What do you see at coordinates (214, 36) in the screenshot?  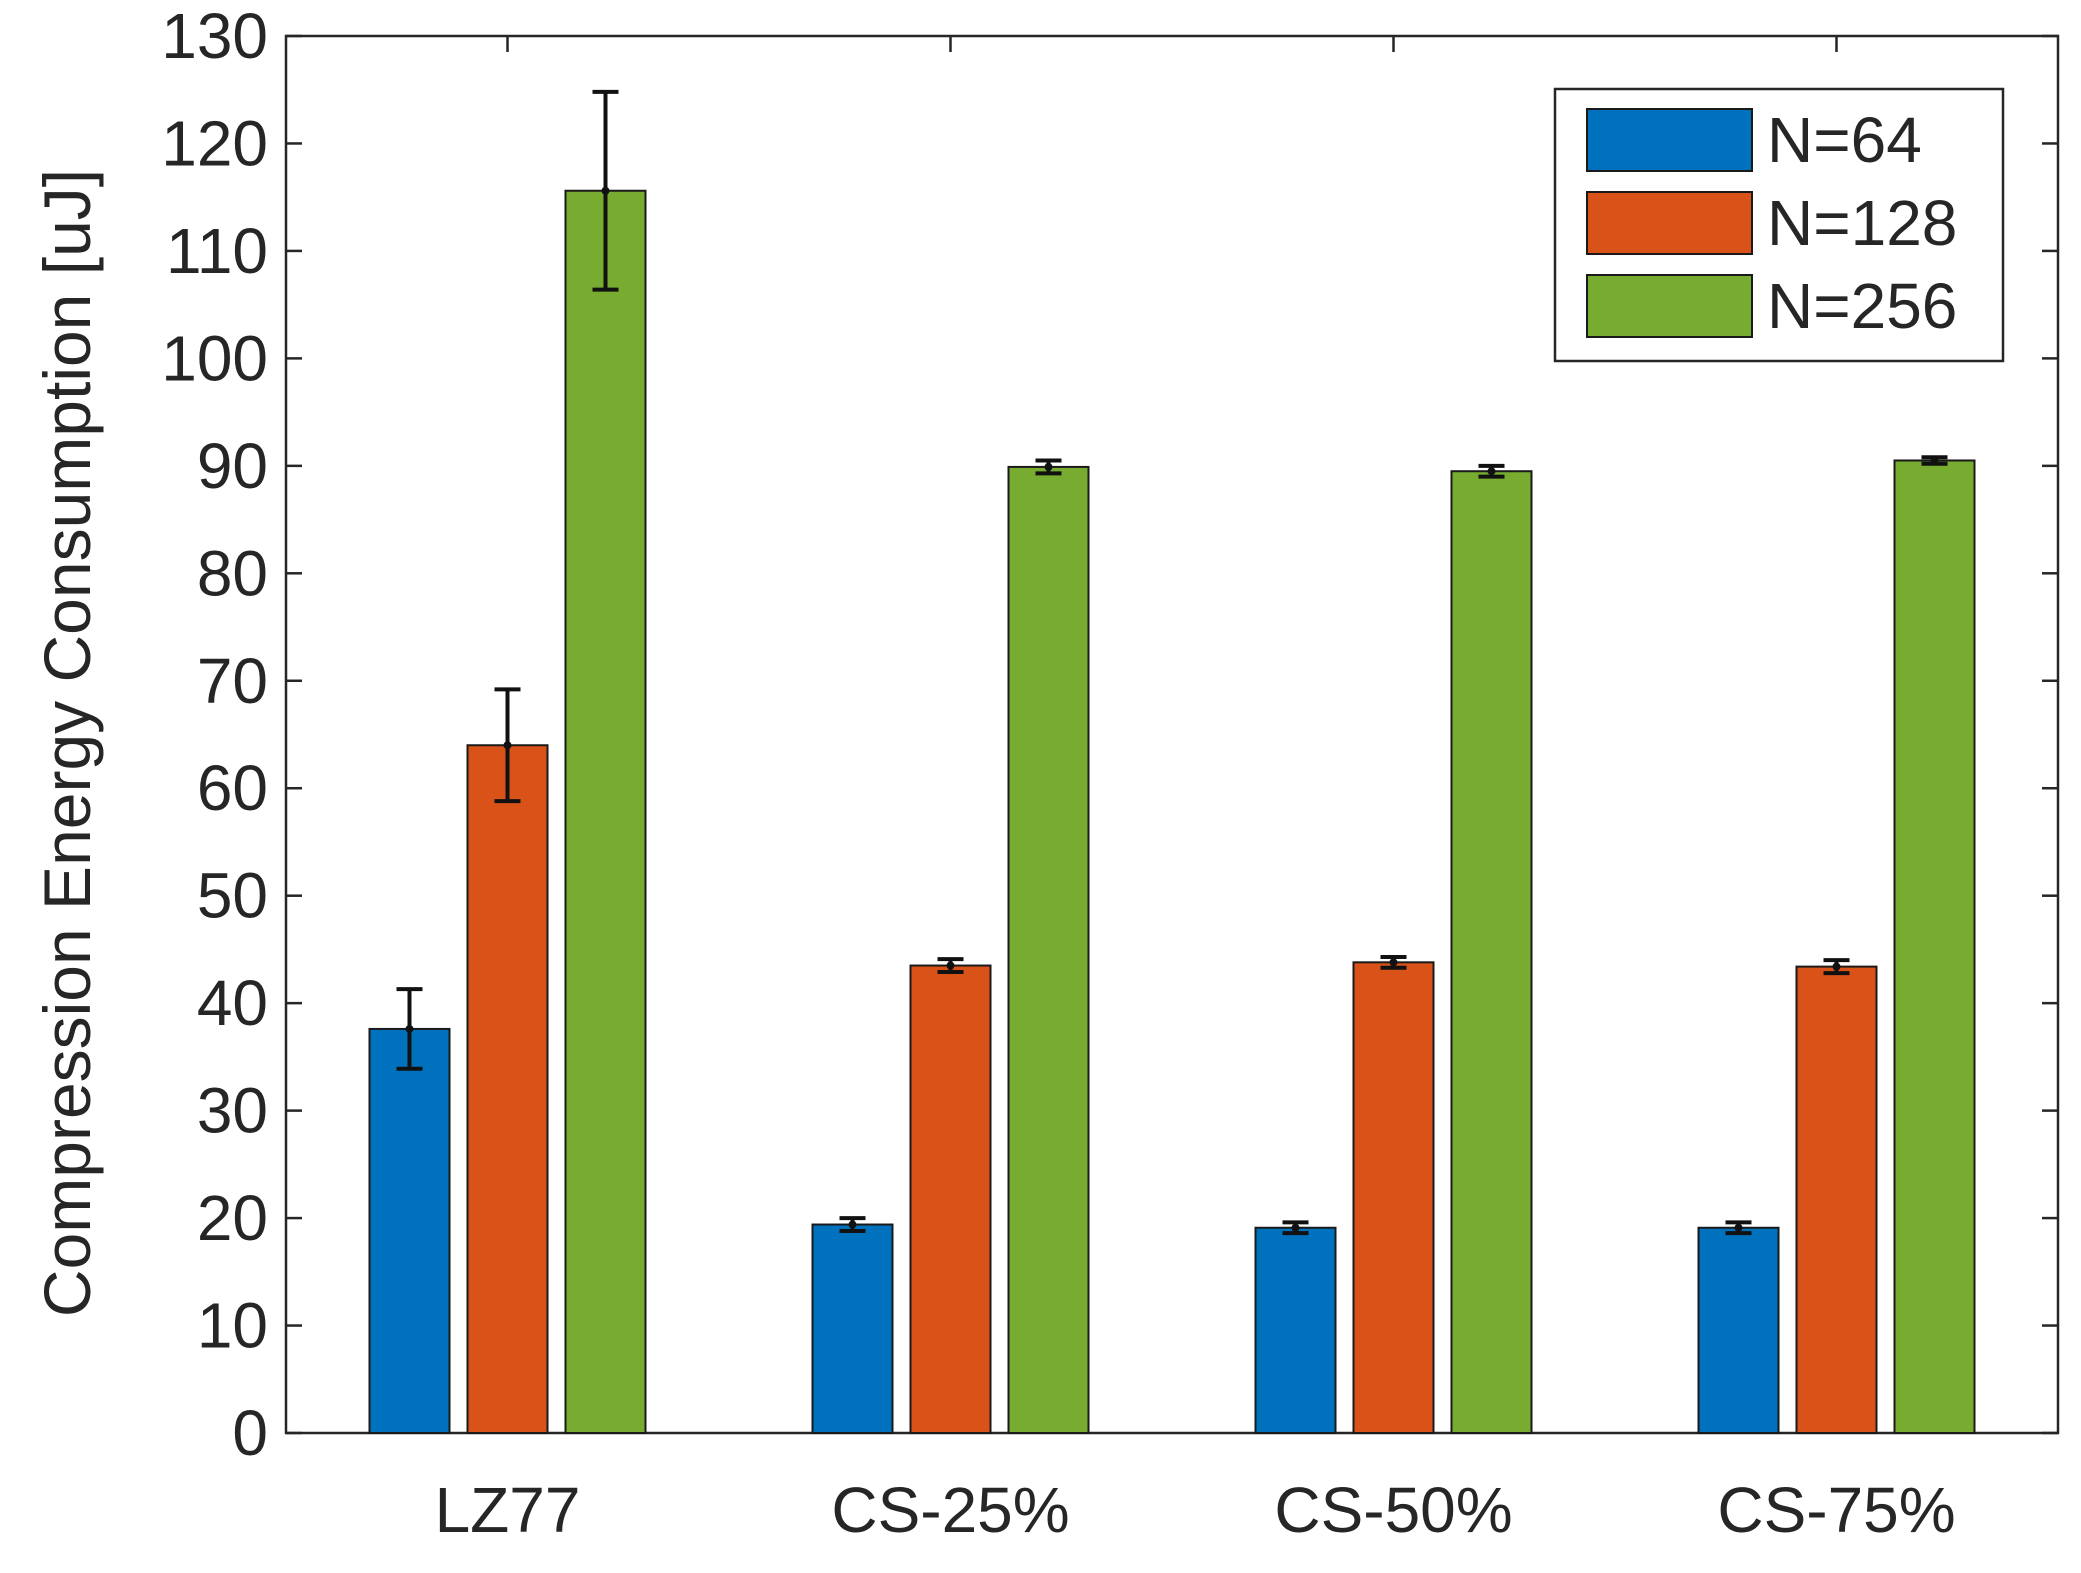 I see `y-tick-label: 130` at bounding box center [214, 36].